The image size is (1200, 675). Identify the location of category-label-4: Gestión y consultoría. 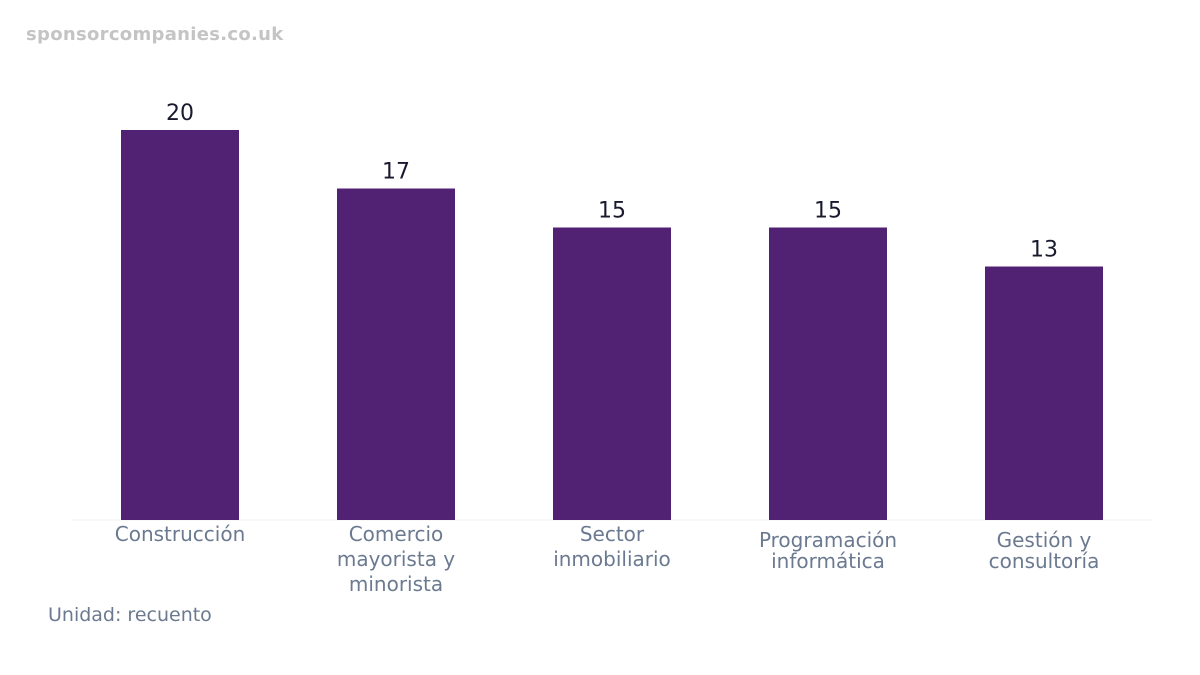
(1044, 550).